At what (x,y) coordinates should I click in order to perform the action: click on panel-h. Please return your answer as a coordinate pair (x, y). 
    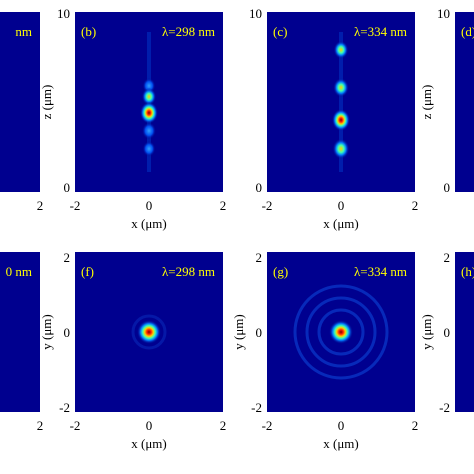
    Looking at the image, I should click on (464, 332).